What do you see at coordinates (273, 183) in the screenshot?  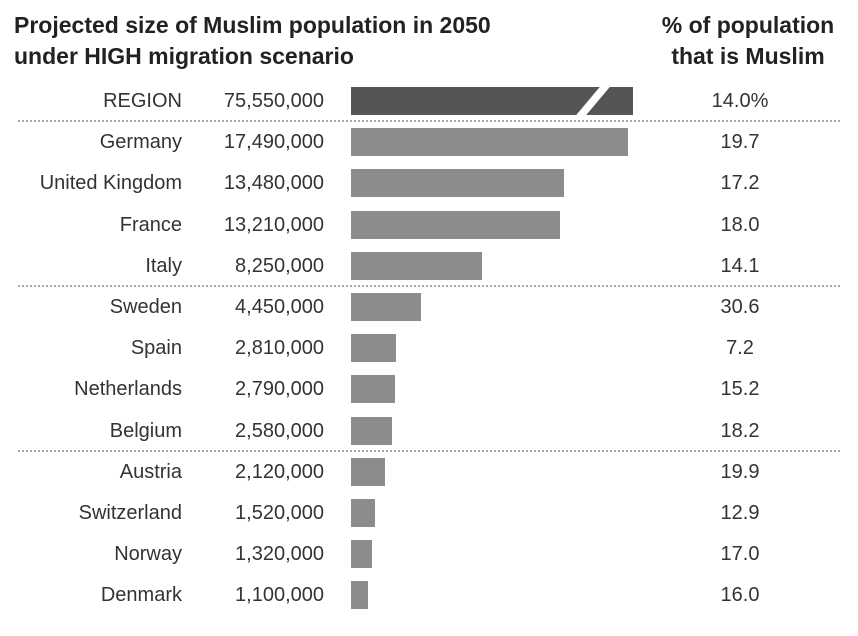 I see `value-label: 13,480,000` at bounding box center [273, 183].